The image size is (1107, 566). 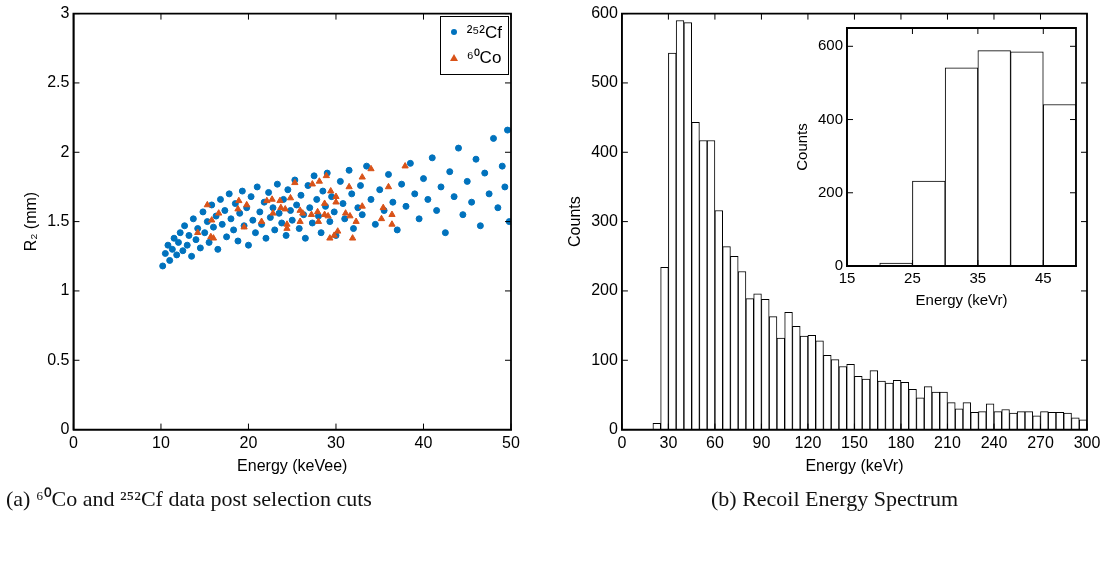 I want to click on y-axis-title: R₂ (mm), so click(x=31, y=221).